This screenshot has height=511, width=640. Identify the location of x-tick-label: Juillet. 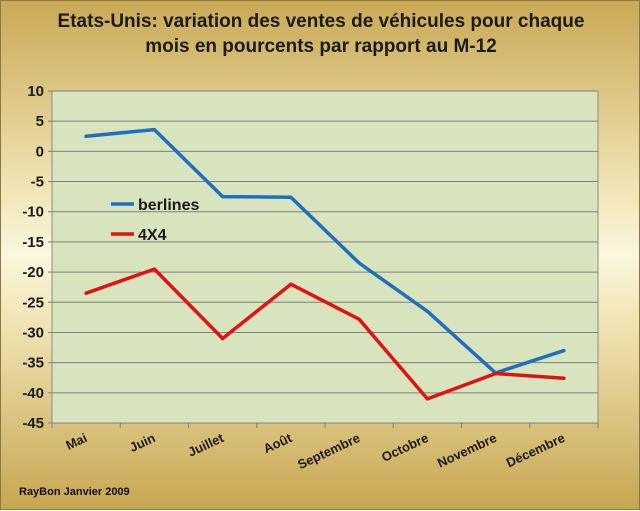
(205, 445).